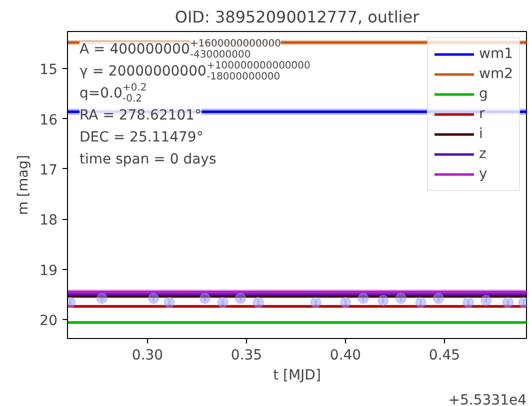  I want to click on annotation: DEC = 25.11479°, so click(142, 138).